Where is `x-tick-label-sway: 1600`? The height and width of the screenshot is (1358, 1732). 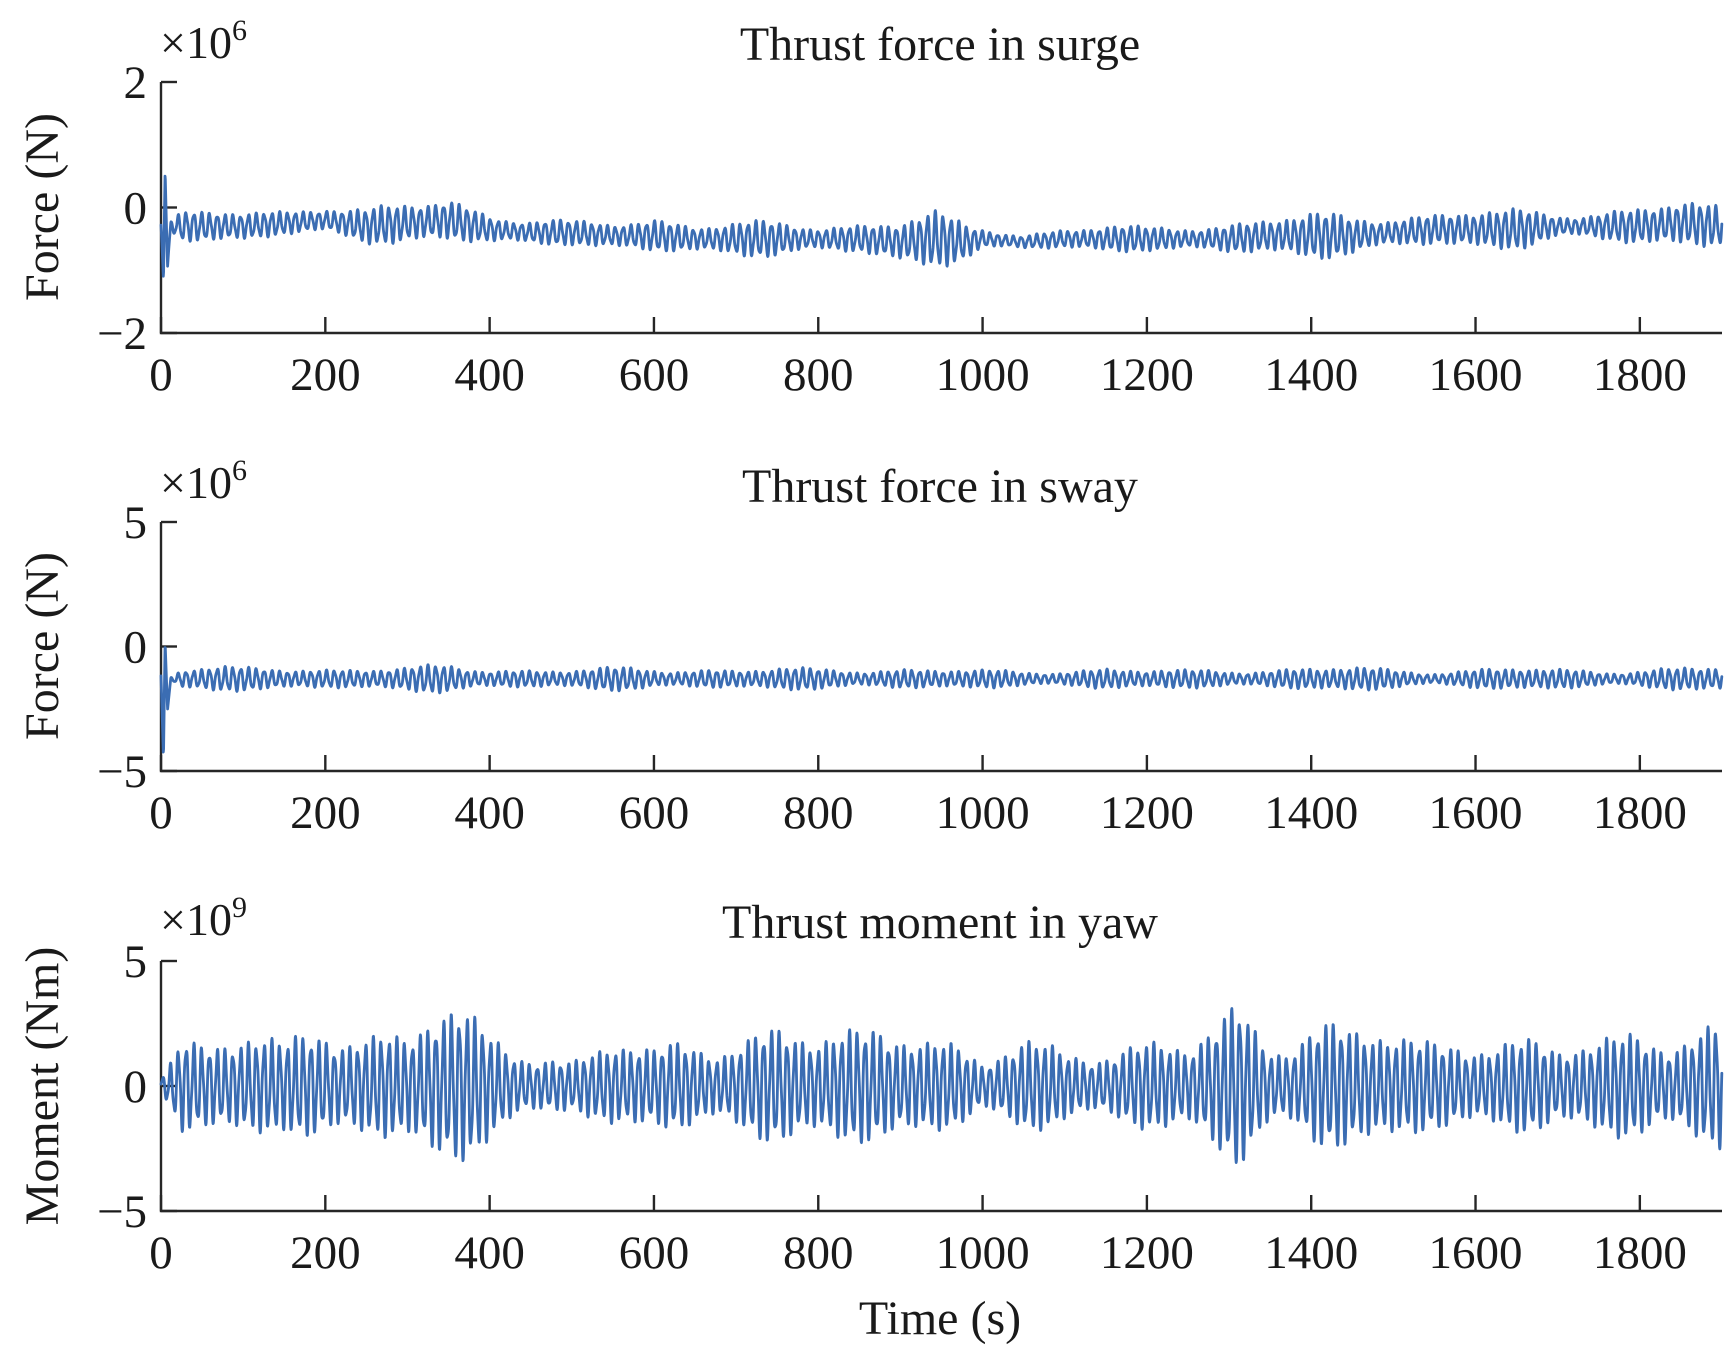
x-tick-label-sway: 1600 is located at coordinates (1476, 813).